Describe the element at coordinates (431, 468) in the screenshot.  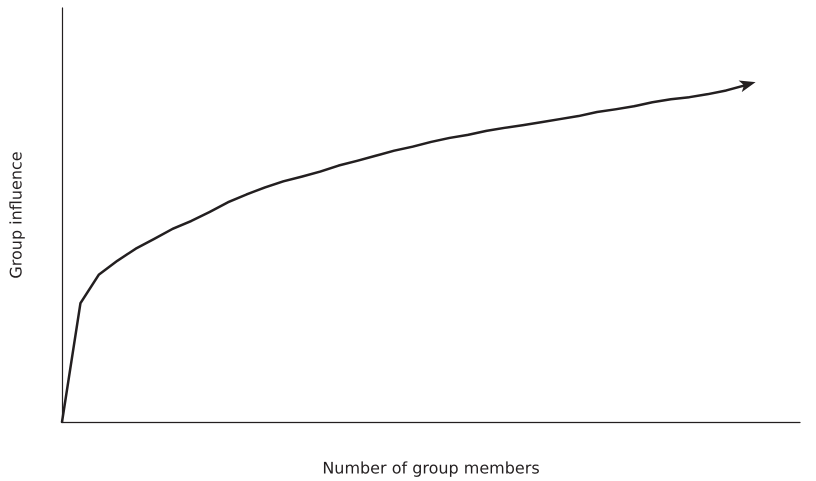
I see `x-axis-title: Number of group members` at that location.